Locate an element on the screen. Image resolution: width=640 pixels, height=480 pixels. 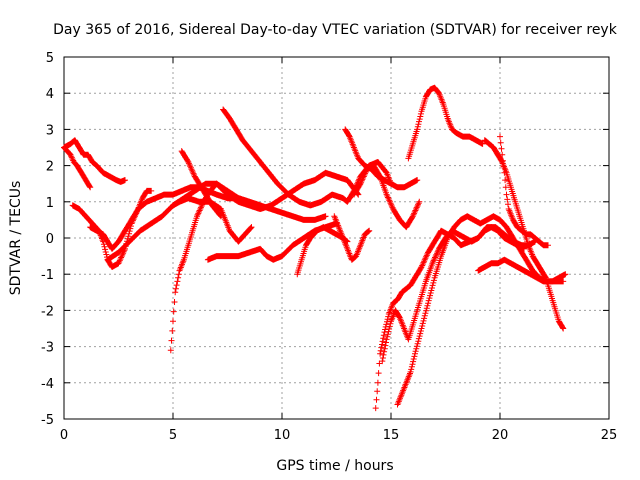
x-tick-label: 10 is located at coordinates (282, 435).